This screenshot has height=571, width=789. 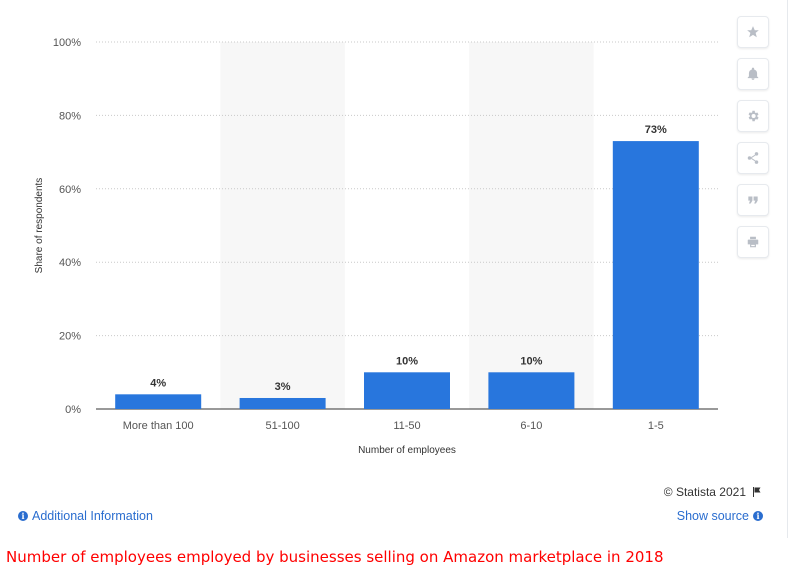 I want to click on x-tick-label: 11-50, so click(x=406, y=426).